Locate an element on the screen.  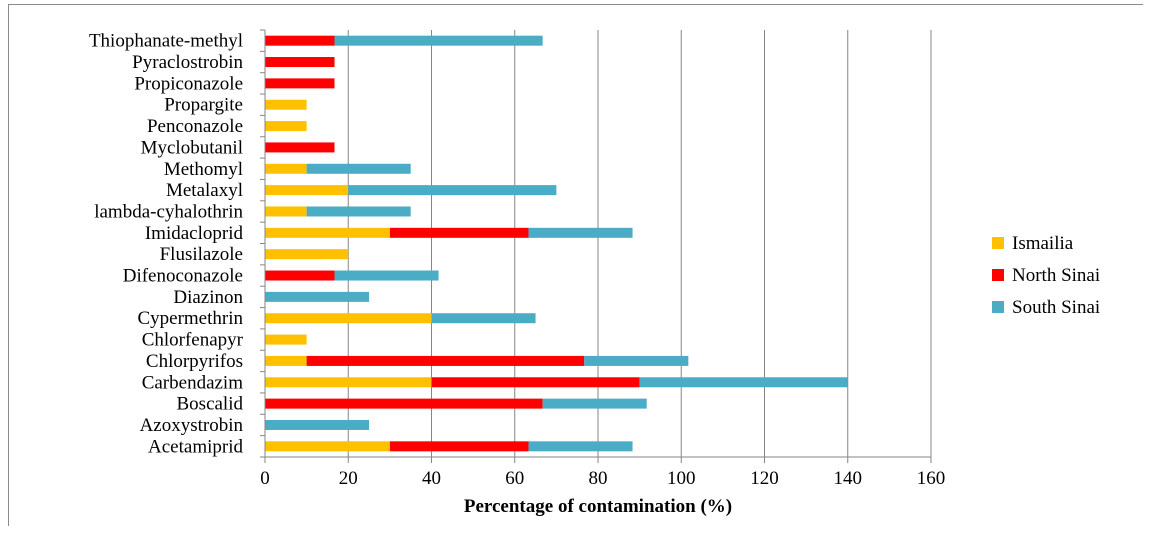
x-tick-label: 0 is located at coordinates (265, 478).